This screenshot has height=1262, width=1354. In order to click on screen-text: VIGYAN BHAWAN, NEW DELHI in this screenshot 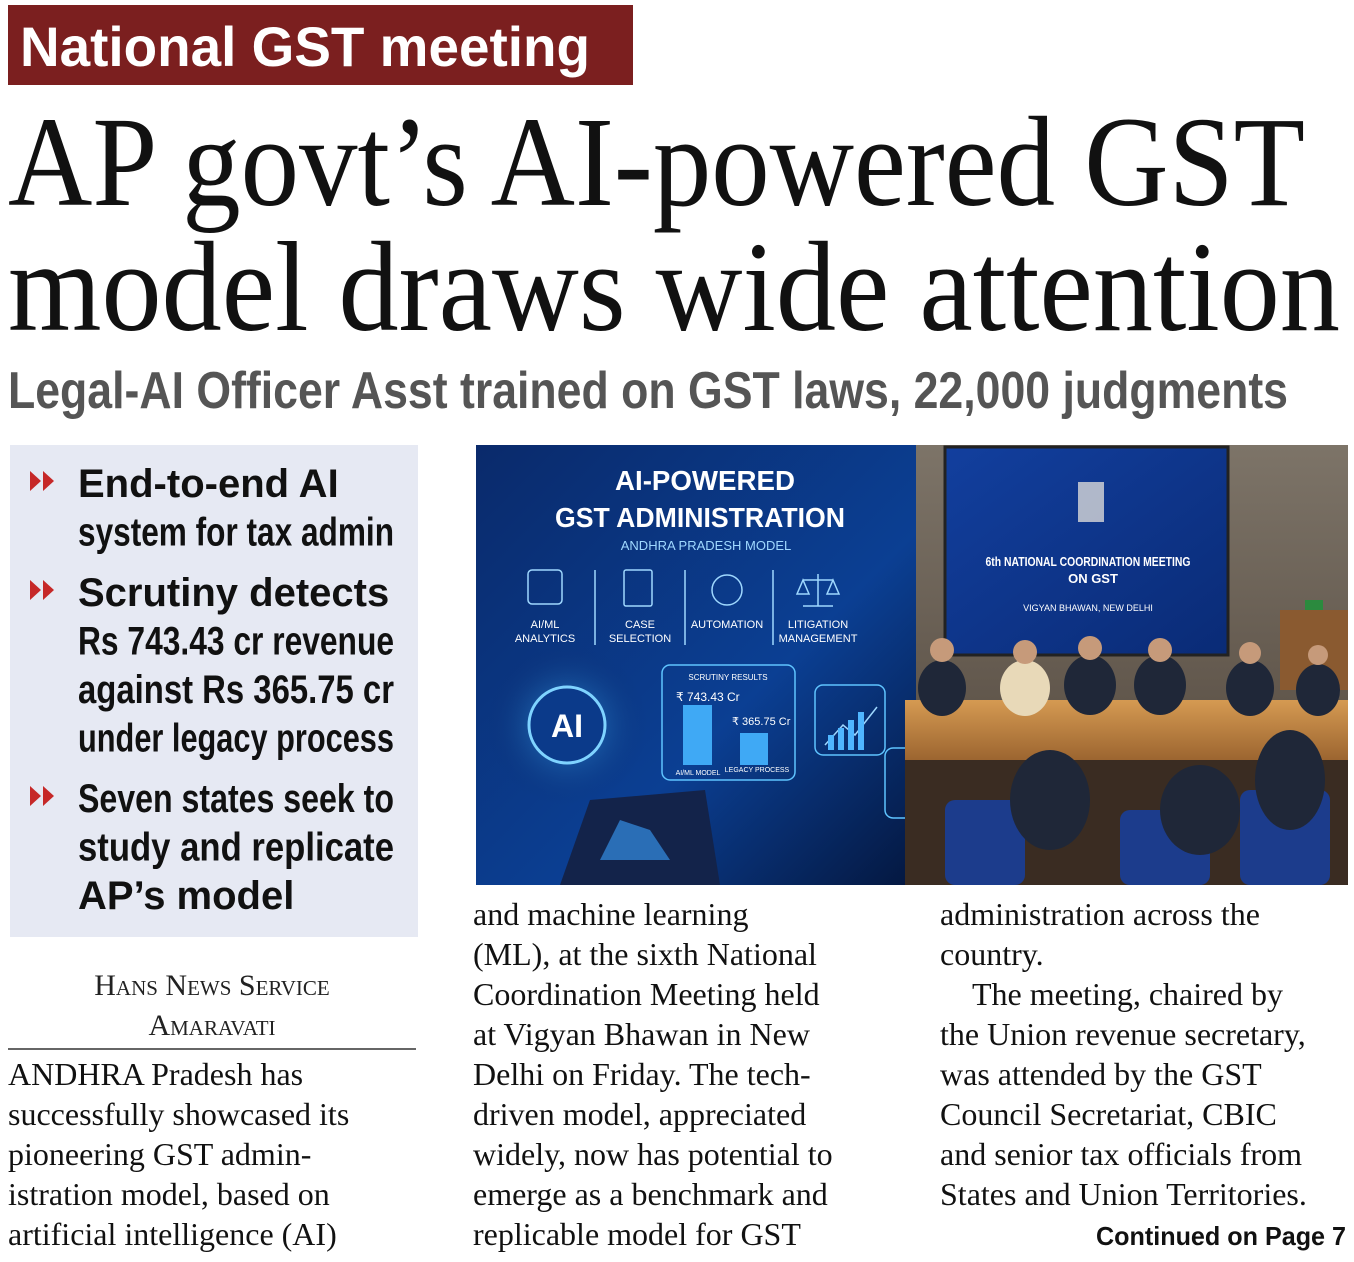, I will do `click(1088, 608)`.